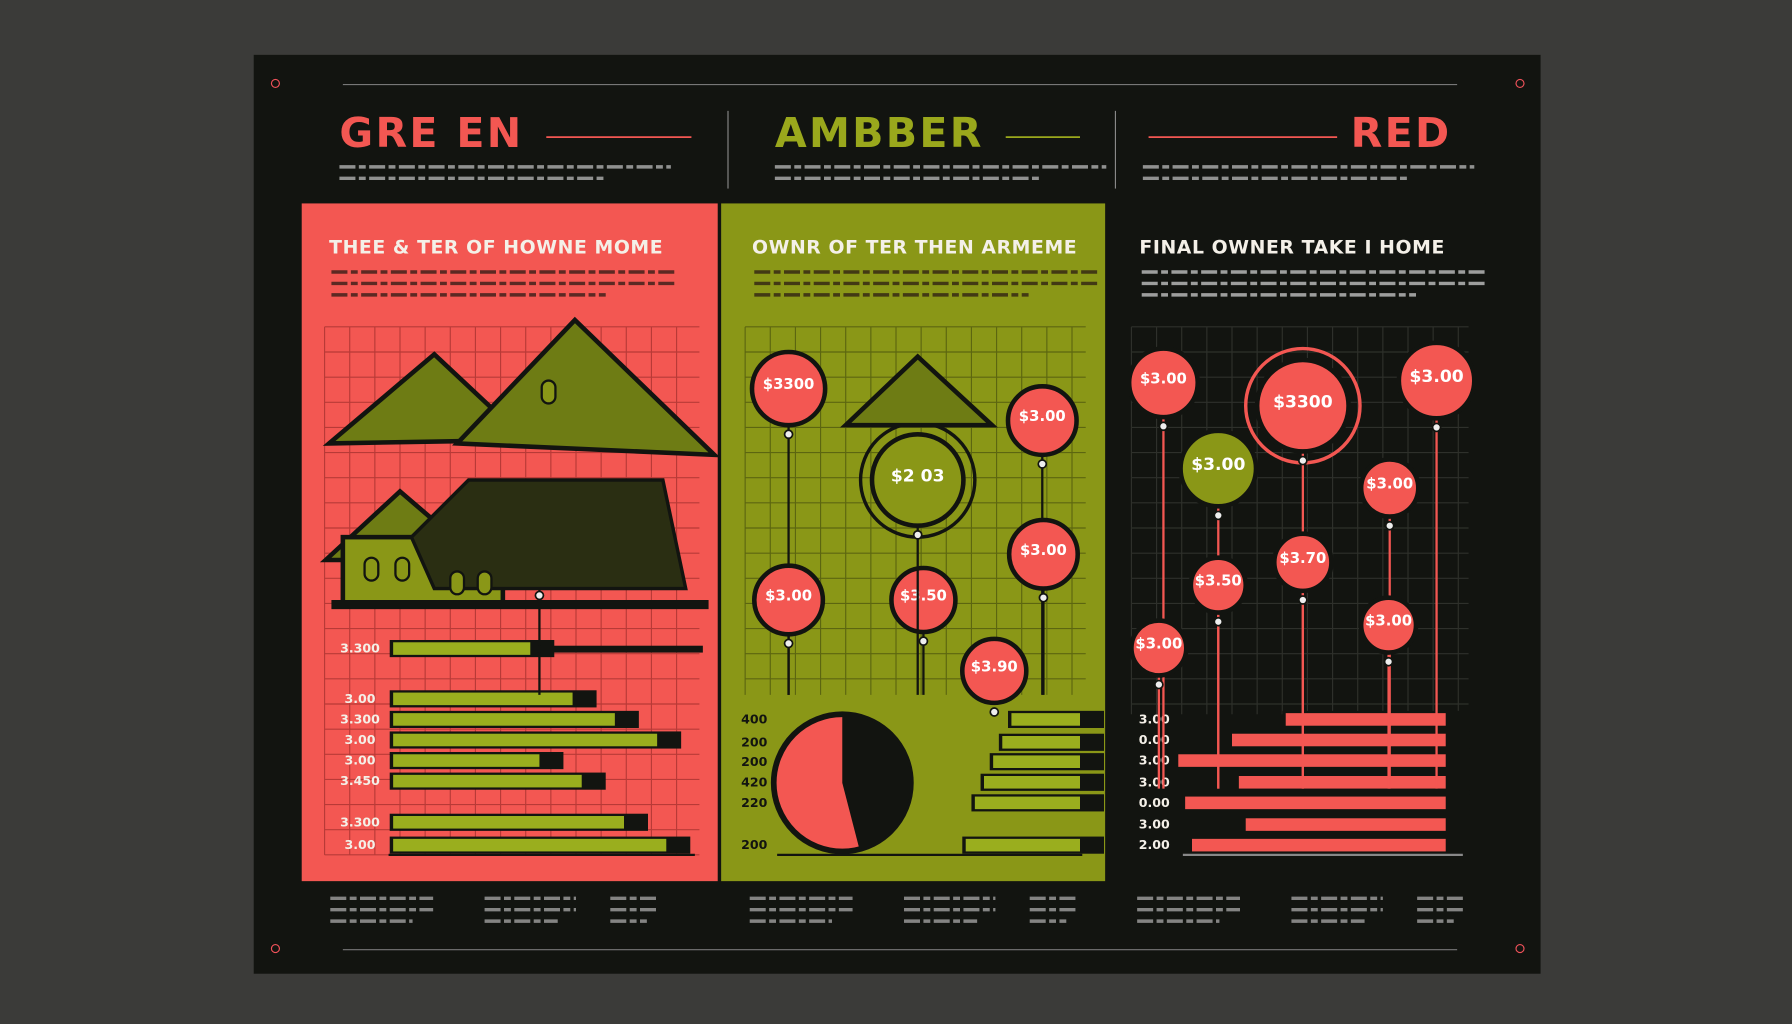  What do you see at coordinates (914, 248) in the screenshot?
I see `panel-title: OWNR OF TER THEN ARMEME` at bounding box center [914, 248].